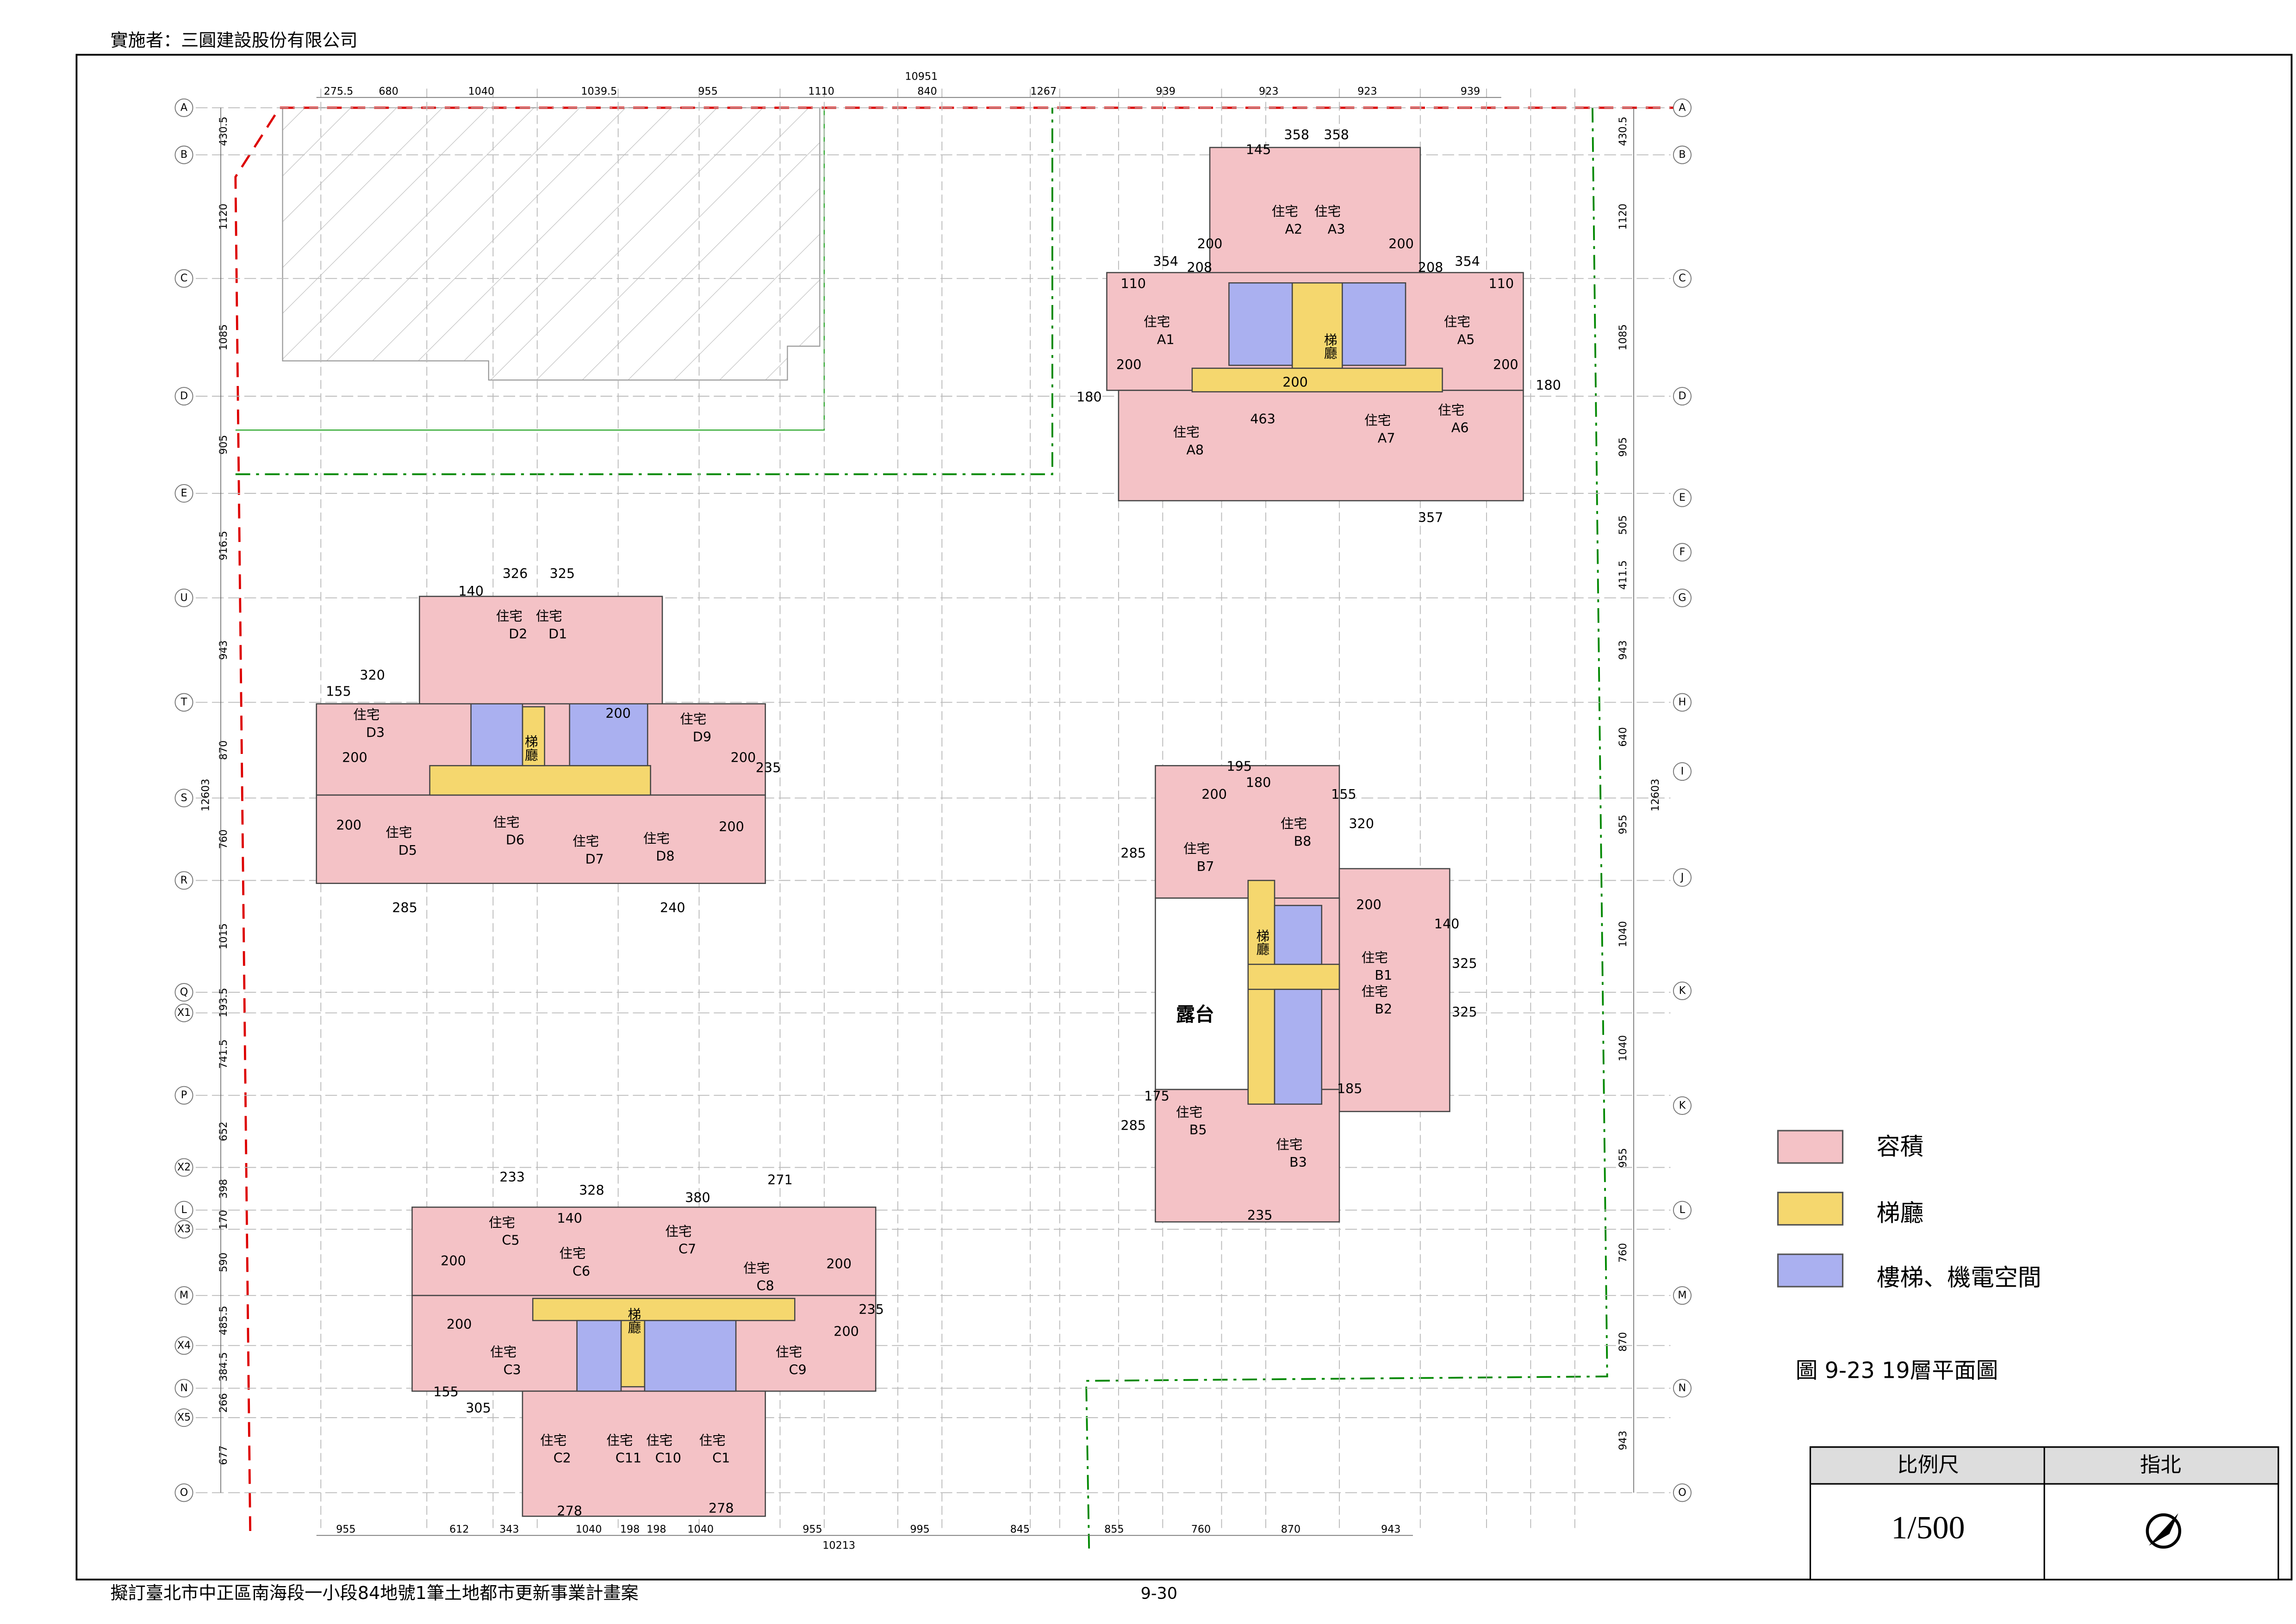 The width and height of the screenshot is (2296, 1624). Describe the element at coordinates (628, 1458) in the screenshot. I see `unit-id: C11` at that location.